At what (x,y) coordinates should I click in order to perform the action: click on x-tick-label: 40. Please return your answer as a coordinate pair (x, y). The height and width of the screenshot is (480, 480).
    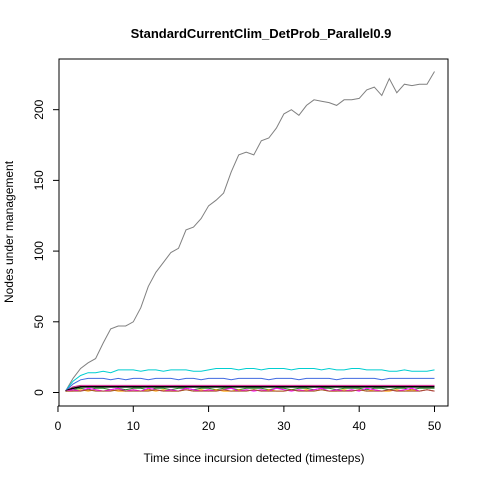
    Looking at the image, I should click on (360, 426).